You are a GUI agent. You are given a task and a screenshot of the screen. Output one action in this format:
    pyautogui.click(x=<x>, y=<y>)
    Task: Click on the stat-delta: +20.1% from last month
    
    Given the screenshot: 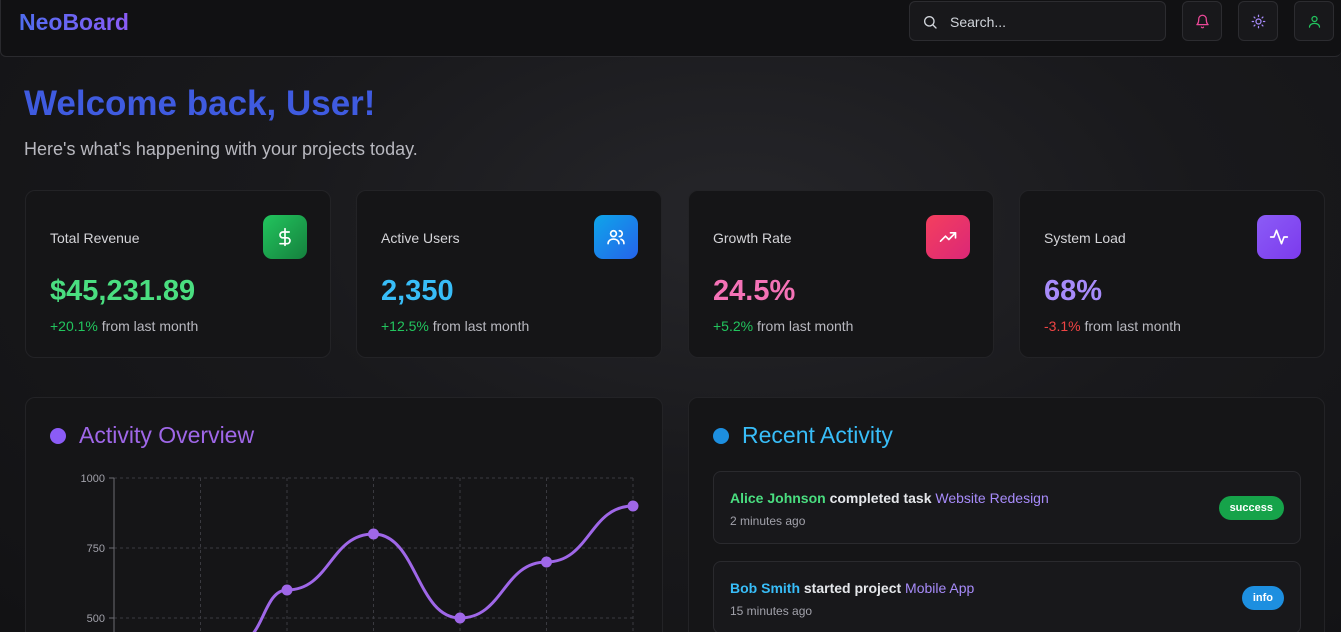 What is the action you would take?
    pyautogui.click(x=124, y=326)
    